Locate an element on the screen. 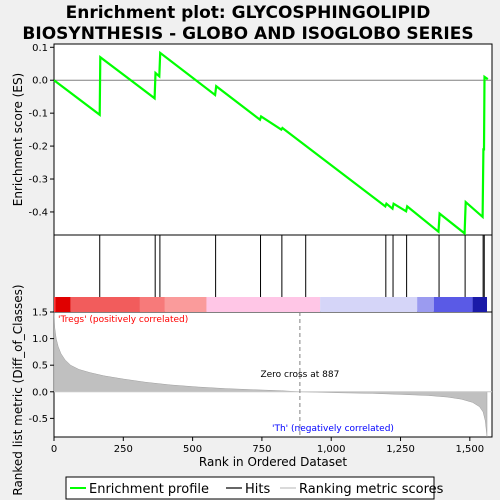  metric-ytick-label-4: -0.5 is located at coordinates (38, 419).